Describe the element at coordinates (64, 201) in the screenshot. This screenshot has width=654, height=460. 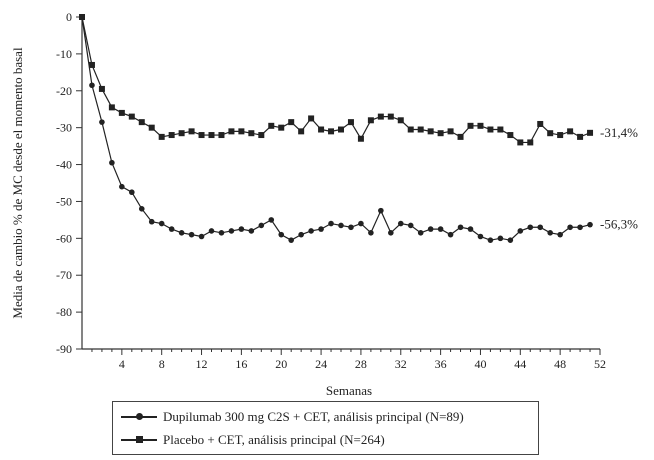
I see `y-tick-label: -50` at that location.